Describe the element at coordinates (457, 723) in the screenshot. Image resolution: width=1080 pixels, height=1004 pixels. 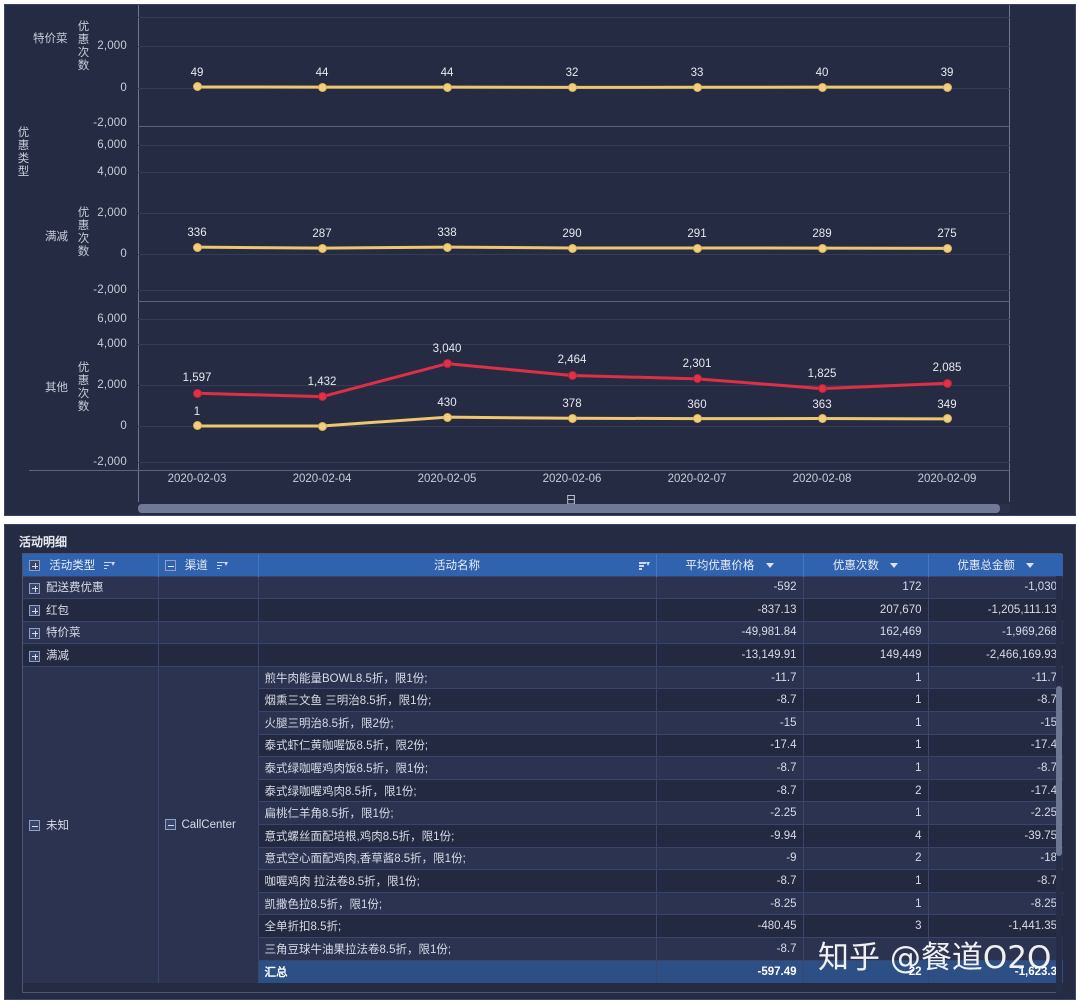
I see `cell-activity-name: 火腿三明治8.5折，限2份;` at that location.